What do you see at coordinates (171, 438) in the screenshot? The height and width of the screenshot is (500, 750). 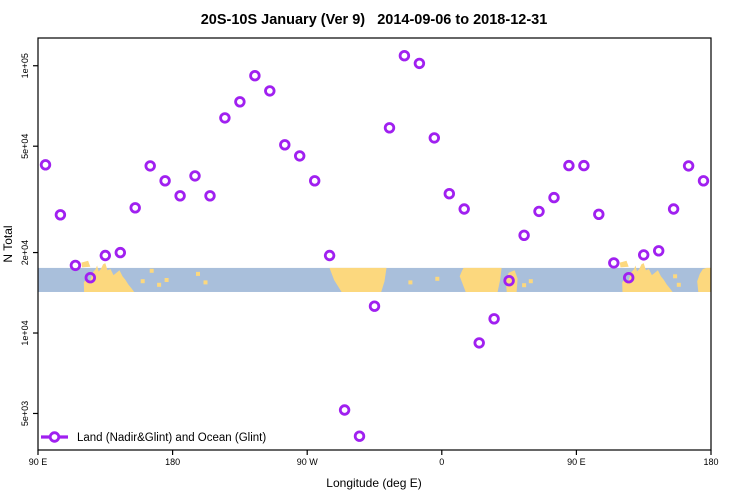 I see `legend-label: Land (Nadir&Glint) and Ocean (Glint)` at bounding box center [171, 438].